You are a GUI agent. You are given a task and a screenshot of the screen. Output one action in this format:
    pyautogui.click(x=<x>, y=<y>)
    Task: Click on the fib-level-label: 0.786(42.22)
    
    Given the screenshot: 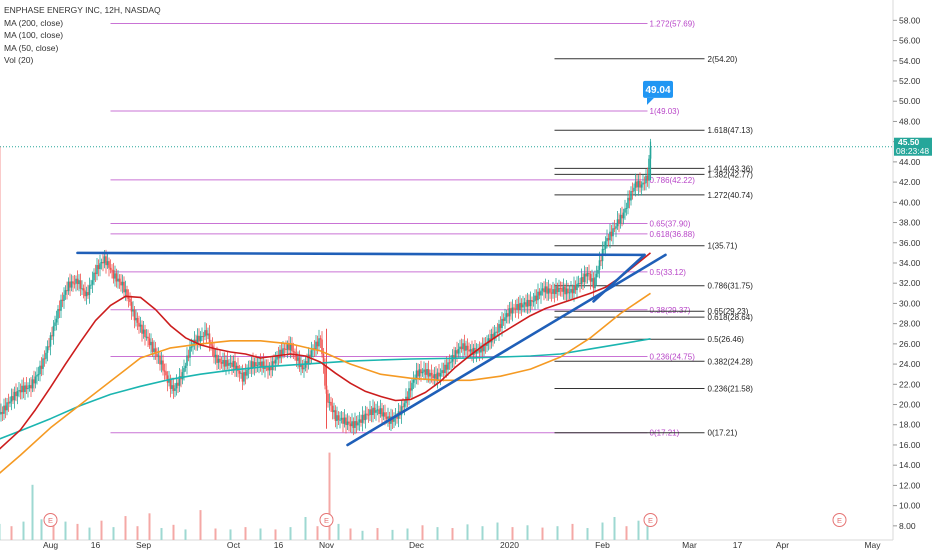 What is the action you would take?
    pyautogui.click(x=673, y=180)
    